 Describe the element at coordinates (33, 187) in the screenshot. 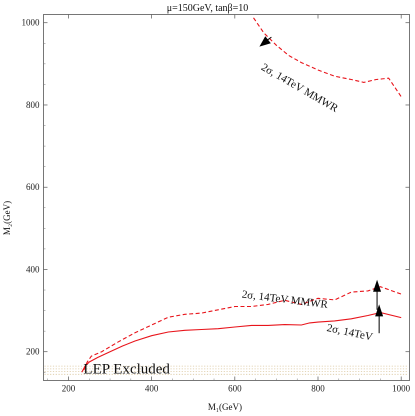

I see `y-tick-label-2: 600` at that location.